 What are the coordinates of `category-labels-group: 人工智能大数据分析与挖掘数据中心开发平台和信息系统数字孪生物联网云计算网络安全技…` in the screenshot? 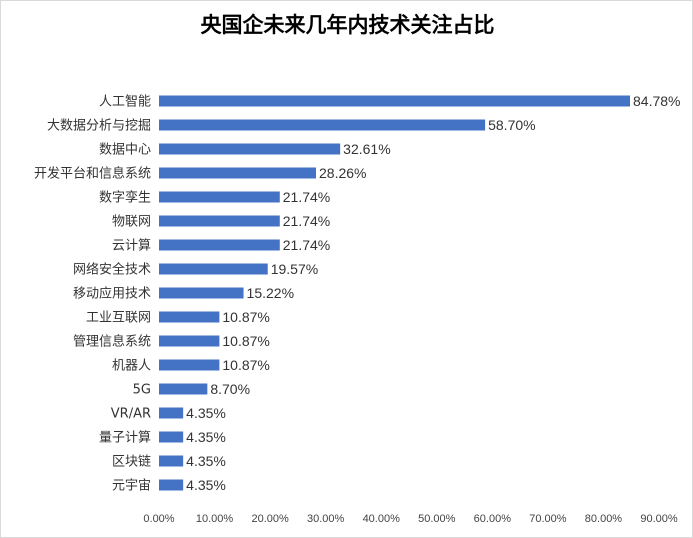 It's located at (92, 294).